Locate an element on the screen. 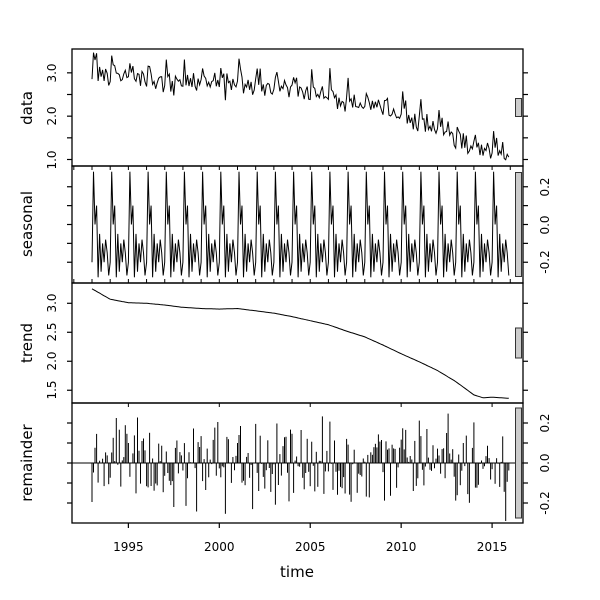  x-tick-label: 2010 is located at coordinates (401, 547).